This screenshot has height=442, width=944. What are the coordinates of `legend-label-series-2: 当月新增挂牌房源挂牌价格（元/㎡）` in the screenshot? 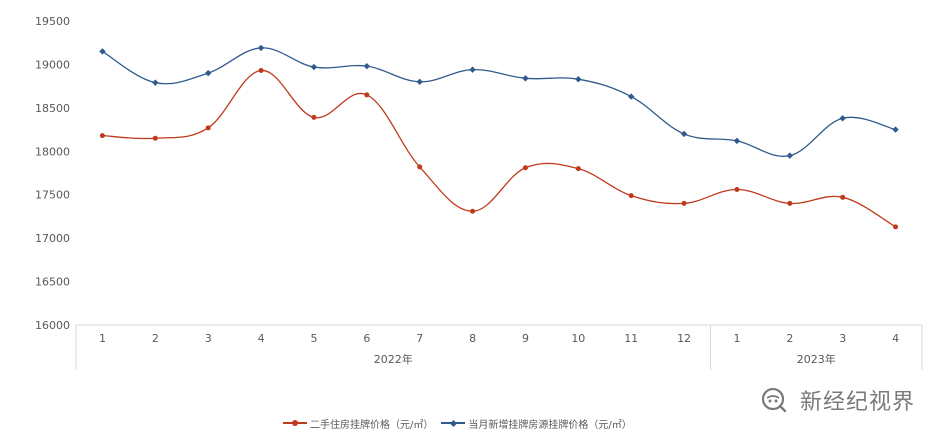 It's located at (550, 425).